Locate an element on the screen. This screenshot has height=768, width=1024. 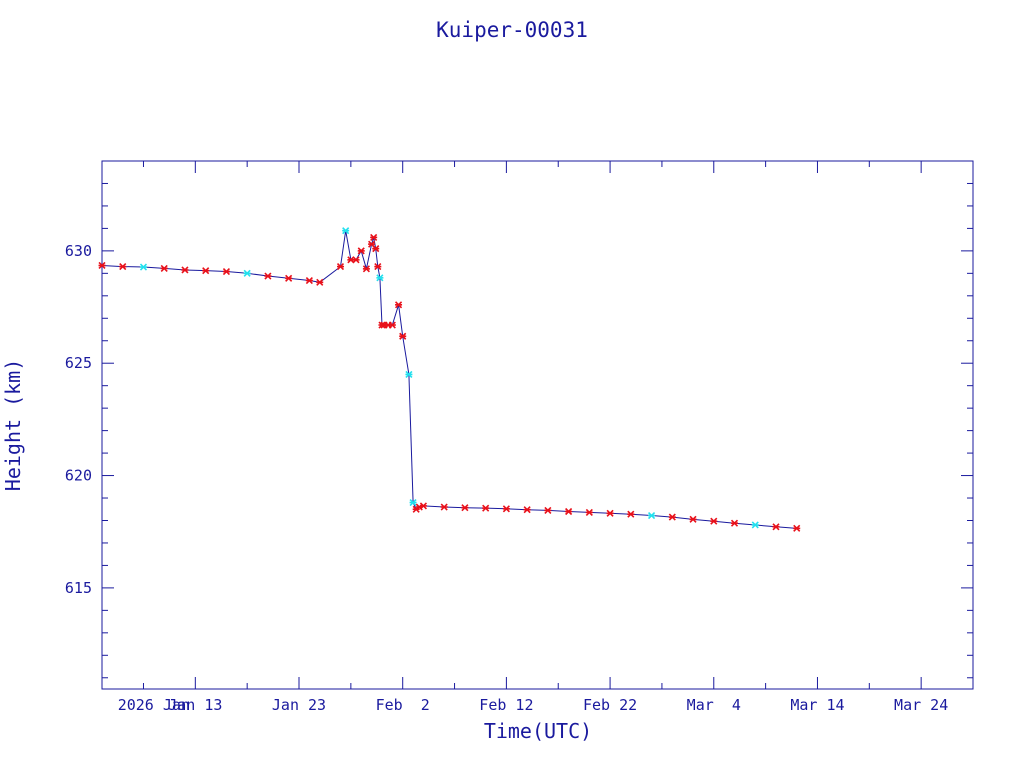
x-tick-label: 2026 Jan is located at coordinates (154, 705).